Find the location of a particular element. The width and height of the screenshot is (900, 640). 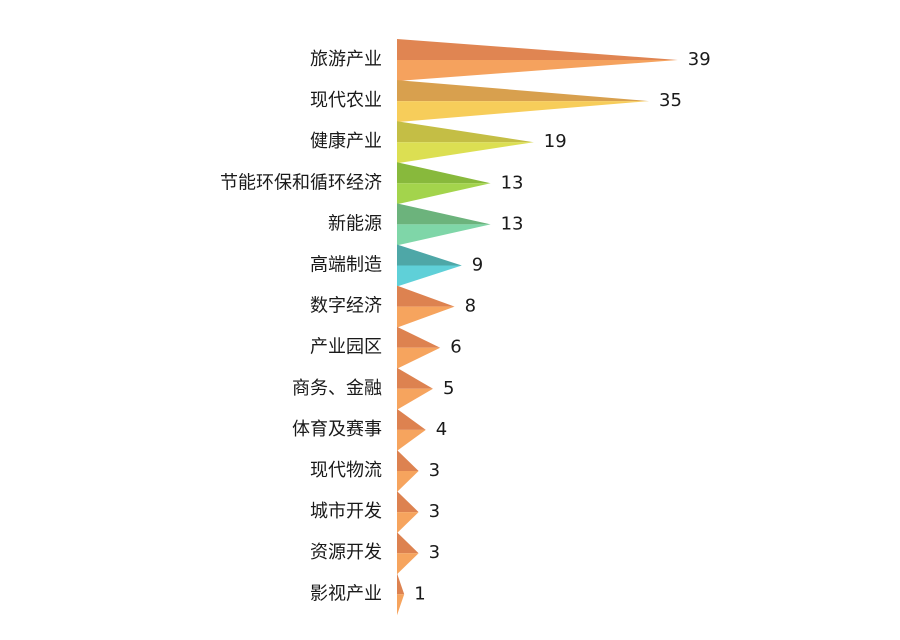

value-label: 8 is located at coordinates (470, 306).